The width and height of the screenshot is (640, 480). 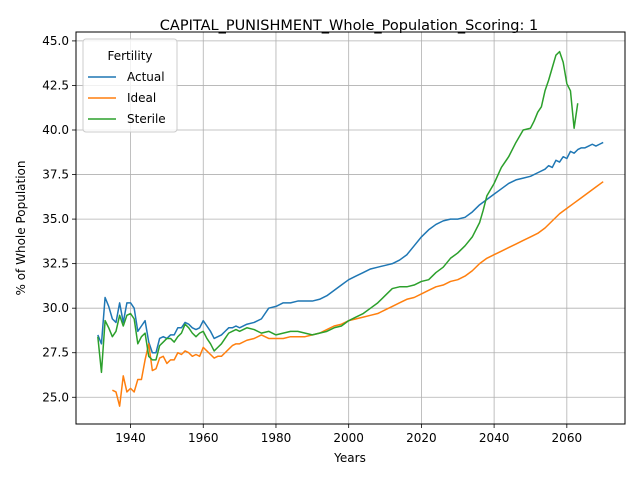 What do you see at coordinates (55, 85) in the screenshot?
I see `y-tick-label: 42.5` at bounding box center [55, 85].